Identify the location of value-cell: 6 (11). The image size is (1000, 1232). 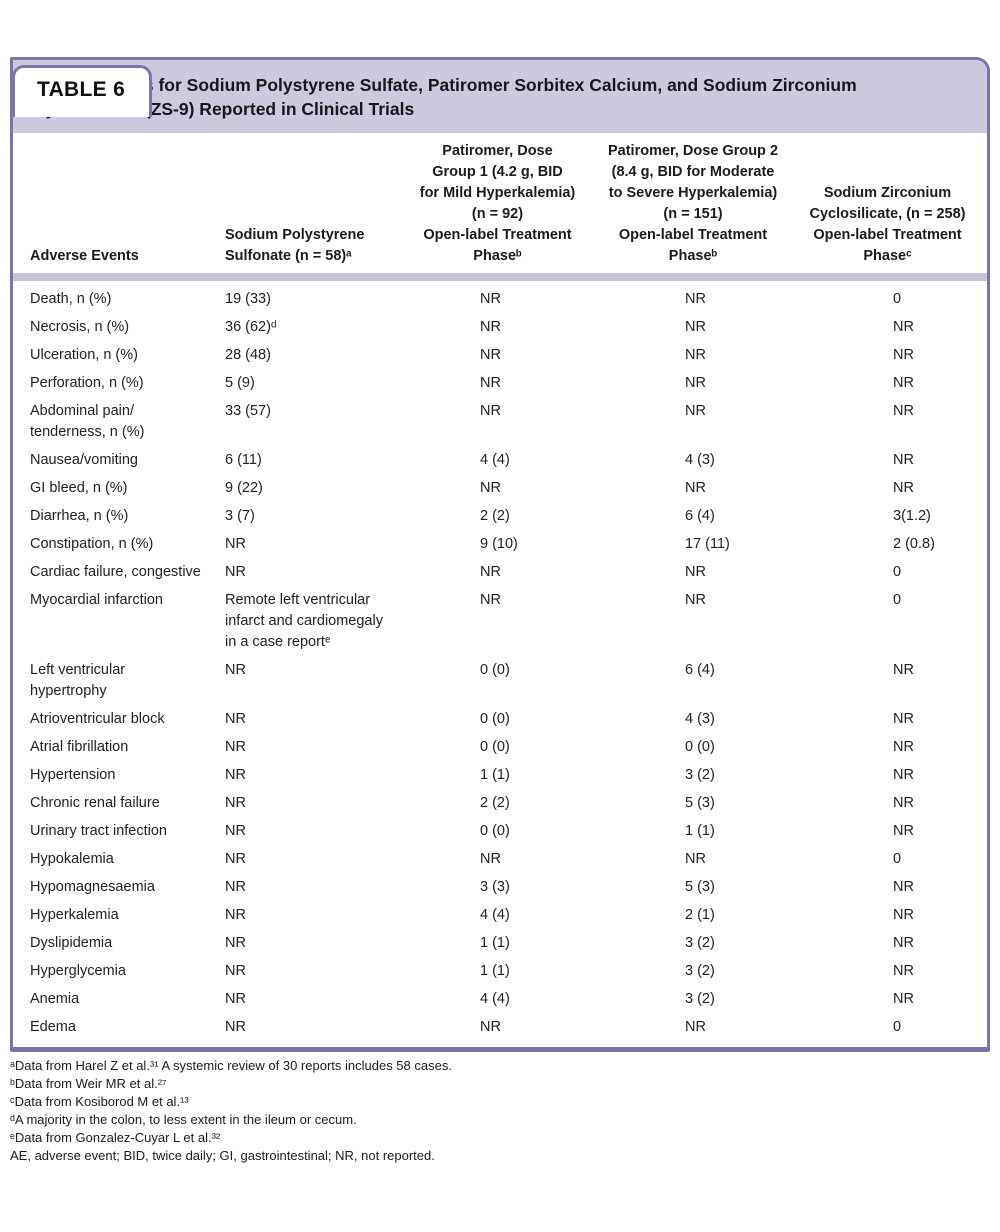
(243, 460).